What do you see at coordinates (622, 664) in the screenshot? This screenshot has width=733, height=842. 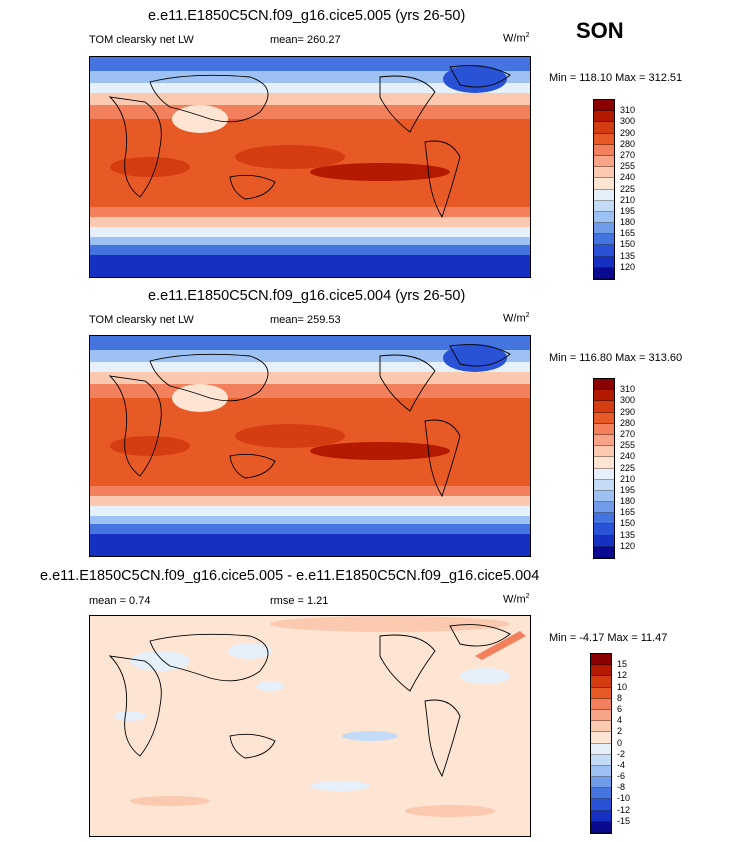 I see `colorbar-tick-label: 15` at bounding box center [622, 664].